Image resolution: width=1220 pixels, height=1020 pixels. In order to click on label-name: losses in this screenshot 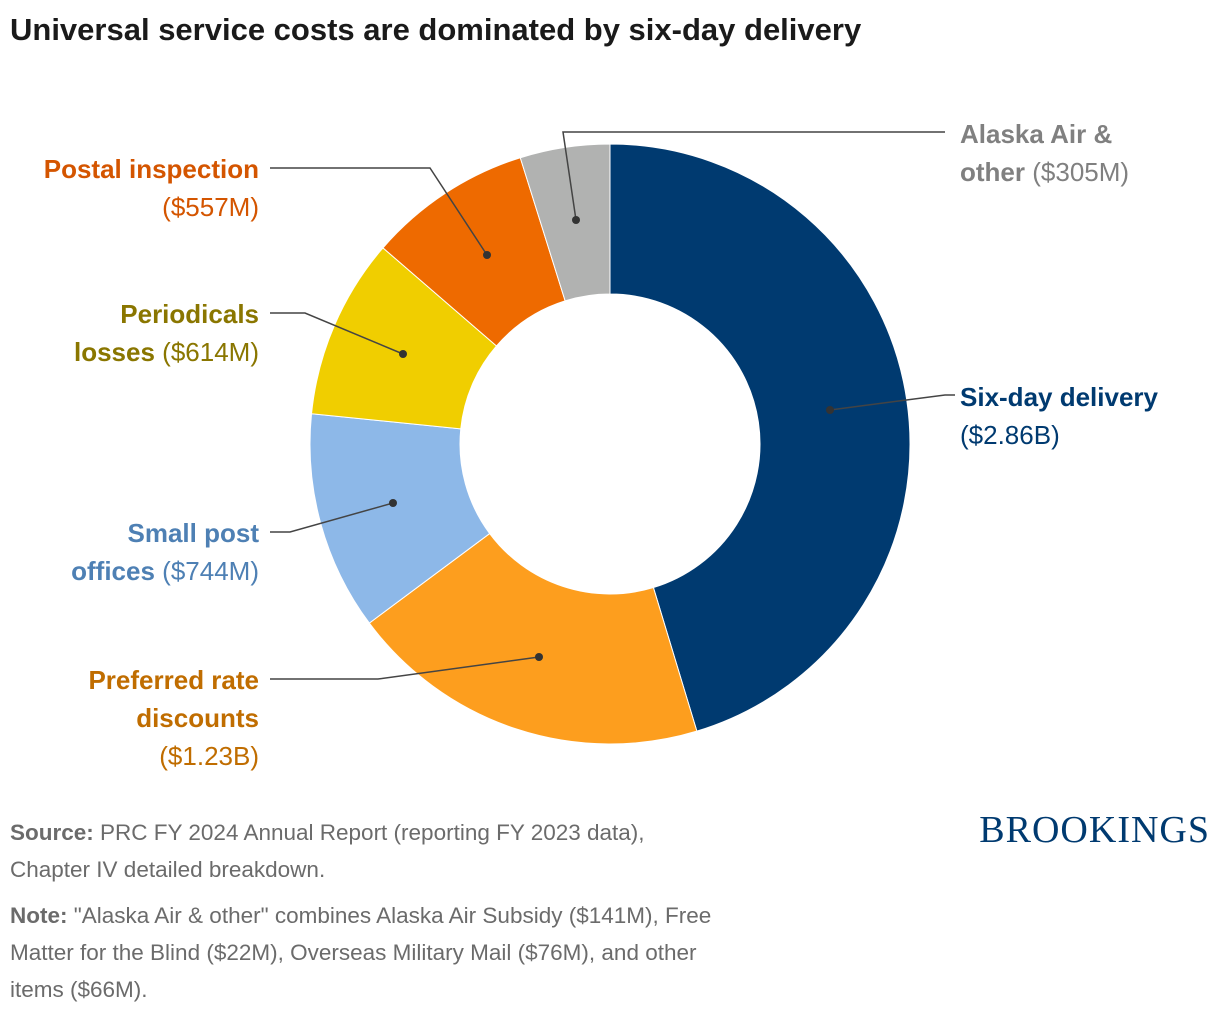, I will do `click(114, 352)`.